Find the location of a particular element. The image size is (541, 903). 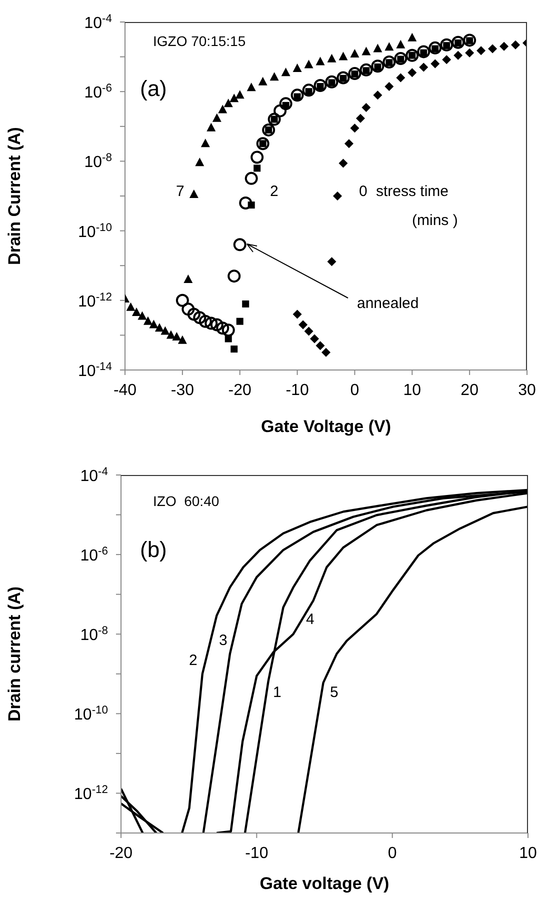

series-label: 0 is located at coordinates (363, 191).